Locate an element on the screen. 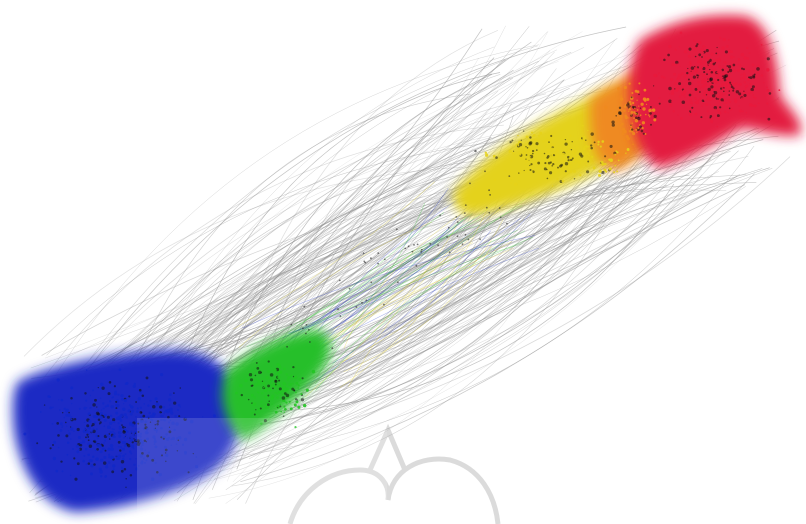 The width and height of the screenshot is (806, 524). edge is located at coordinates (378, 285).